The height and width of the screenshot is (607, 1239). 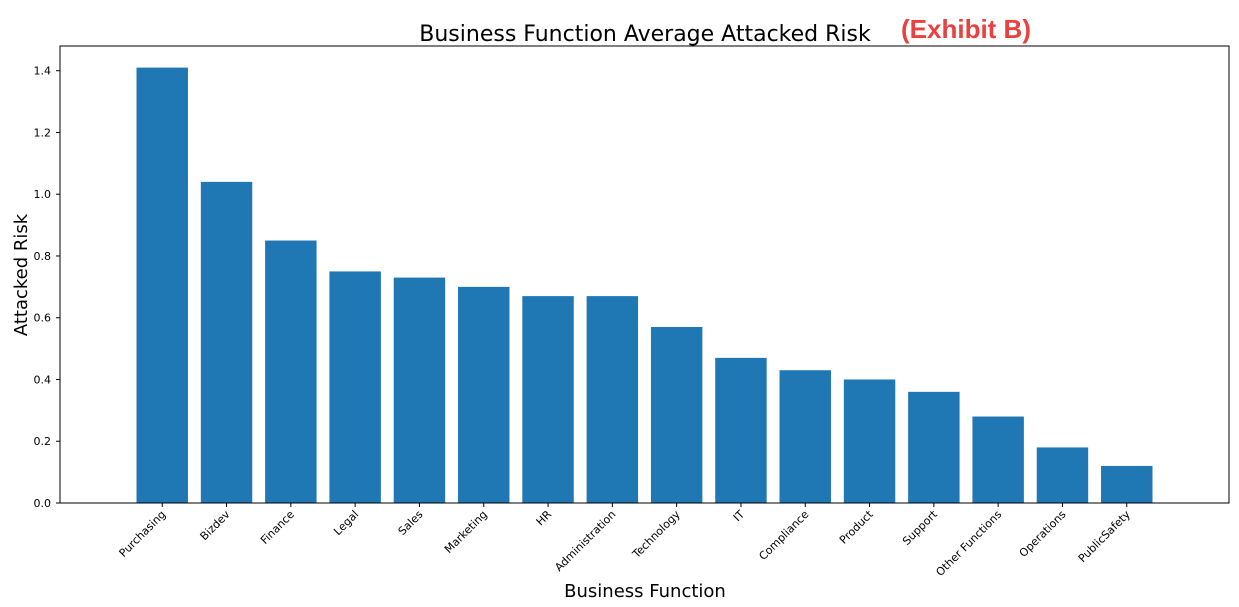 I want to click on x-tick-label: PublicSafety, so click(x=1104, y=536).